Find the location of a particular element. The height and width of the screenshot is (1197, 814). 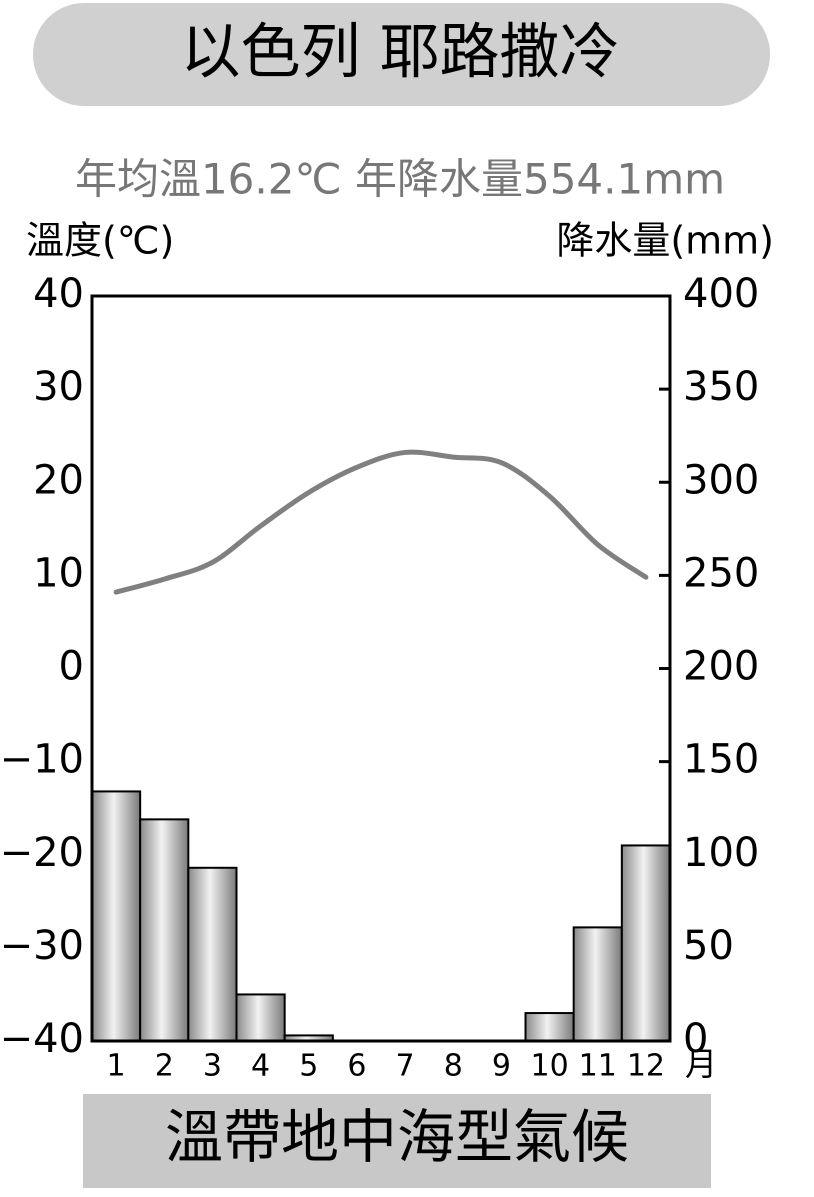

y2-tick-label: 0 is located at coordinates (695, 1039).